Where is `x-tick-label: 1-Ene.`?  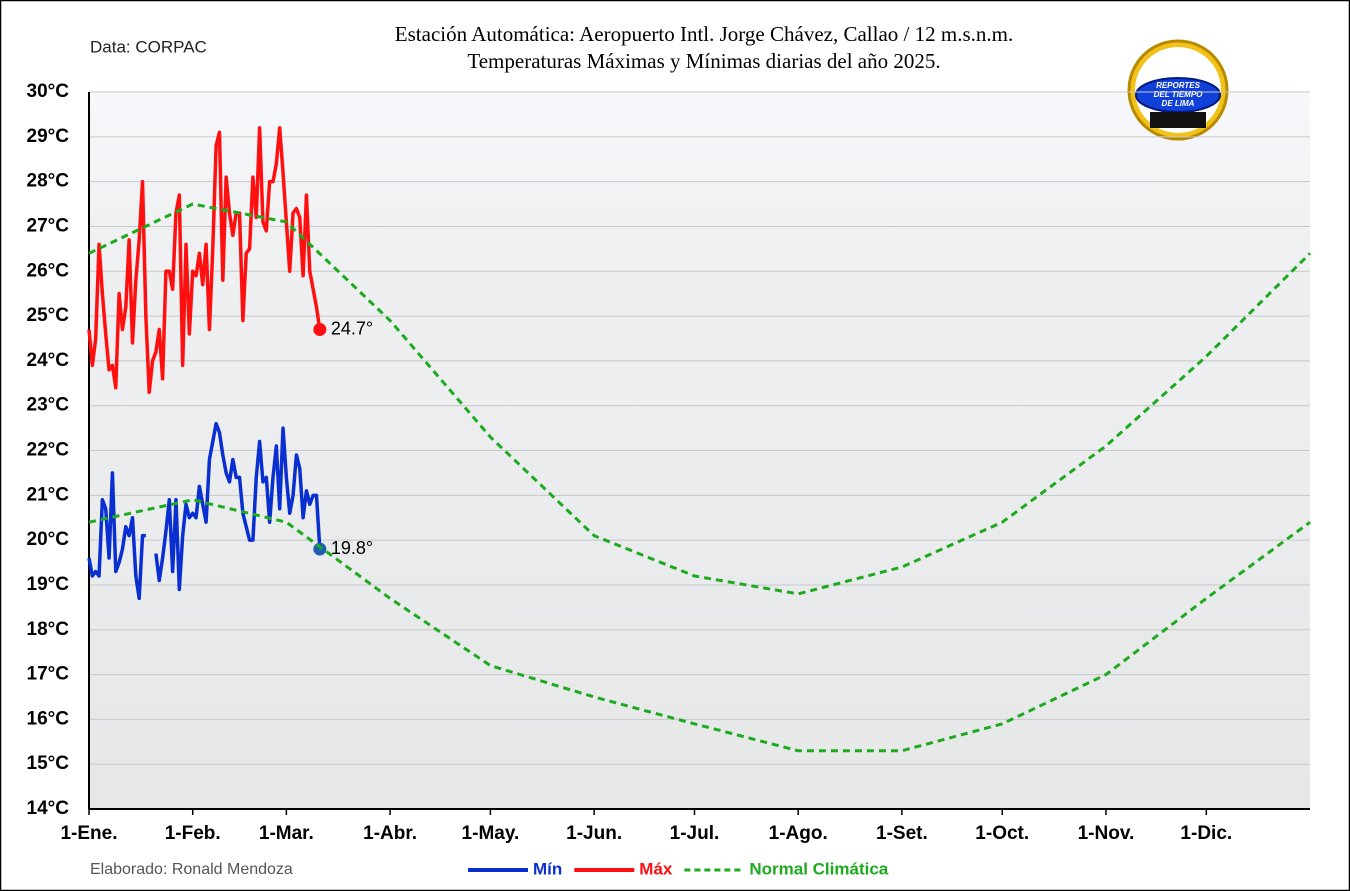 x-tick-label: 1-Ene. is located at coordinates (88, 833).